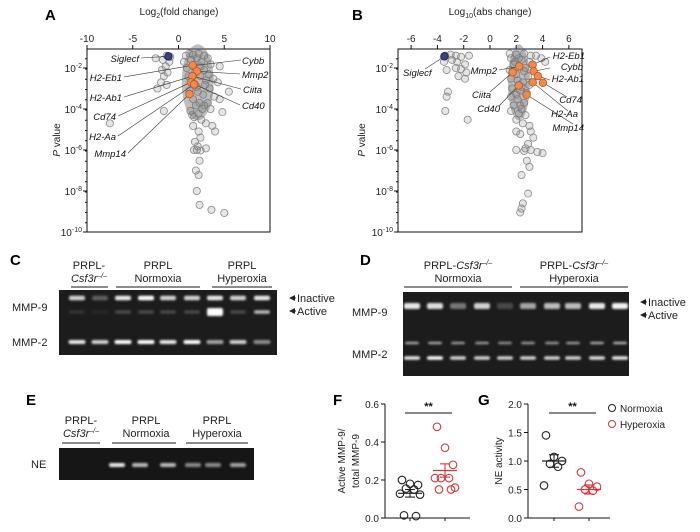 The image size is (700, 532). What do you see at coordinates (499, 460) in the screenshot?
I see `y-axis-title-g: NE activity` at bounding box center [499, 460].